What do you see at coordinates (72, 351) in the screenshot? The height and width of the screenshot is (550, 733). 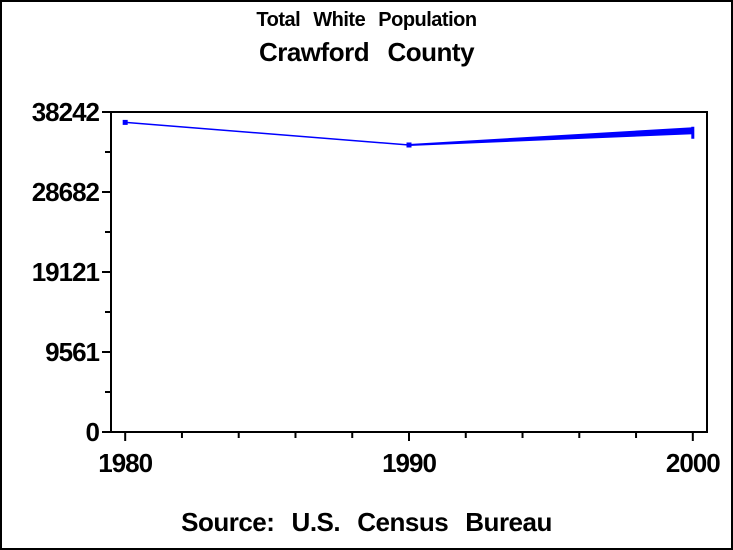 I see `y-tick-label: 9561` at bounding box center [72, 351].